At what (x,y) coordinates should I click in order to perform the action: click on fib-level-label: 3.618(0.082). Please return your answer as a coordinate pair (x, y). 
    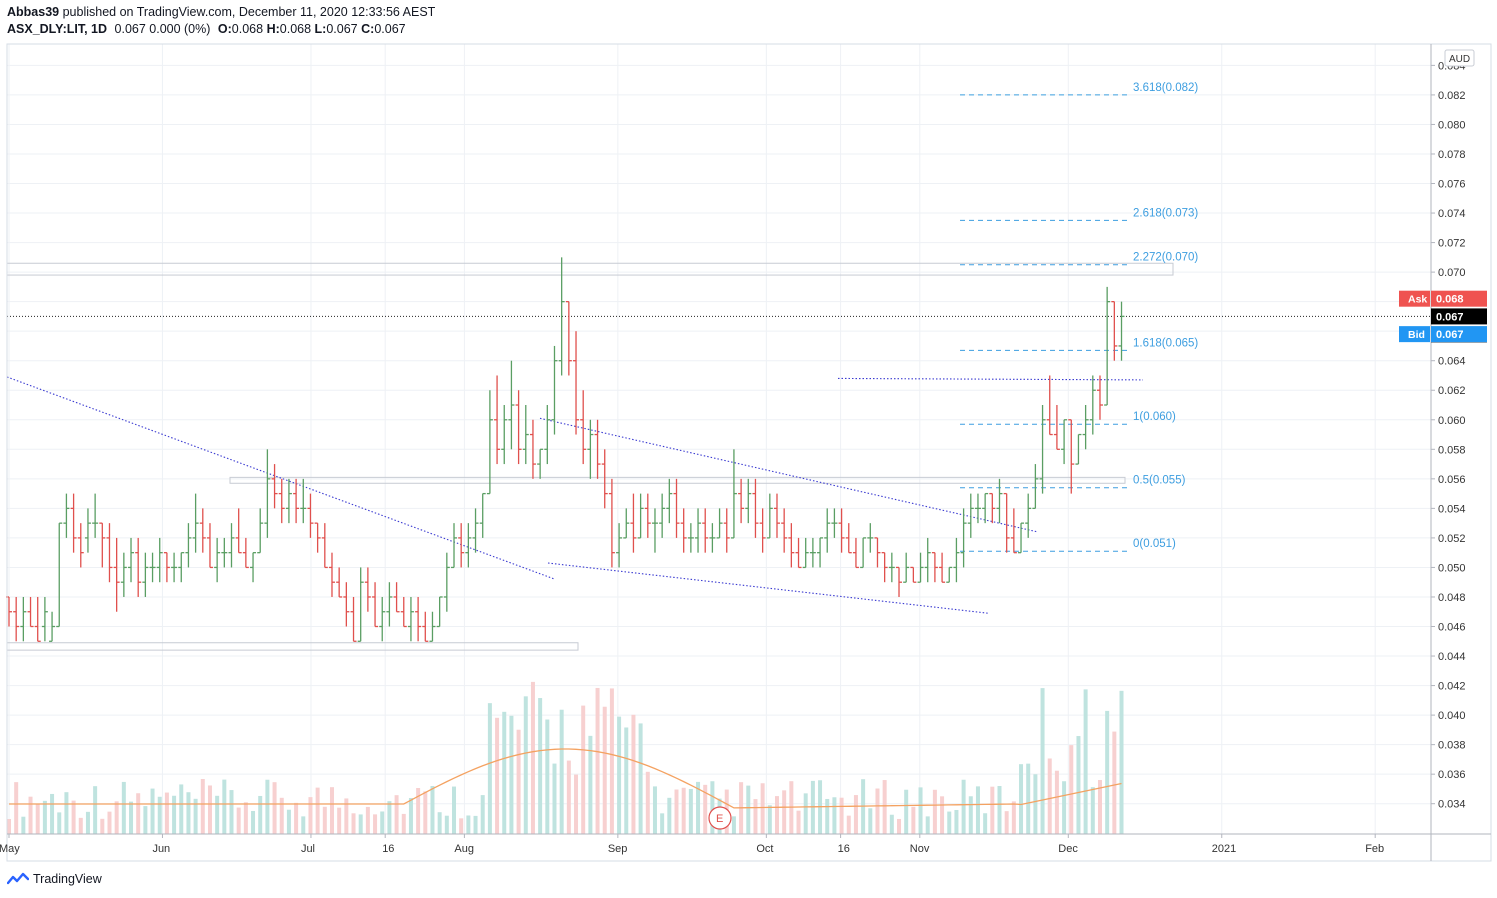
    Looking at the image, I should click on (1165, 88).